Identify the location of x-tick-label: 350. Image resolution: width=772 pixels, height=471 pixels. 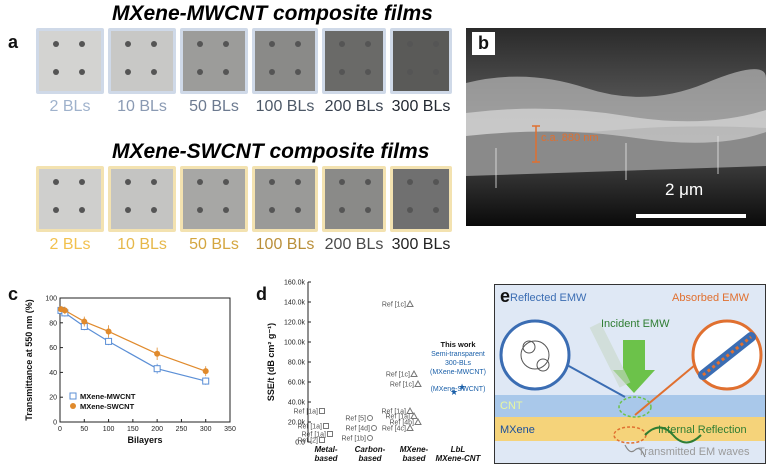
(230, 429).